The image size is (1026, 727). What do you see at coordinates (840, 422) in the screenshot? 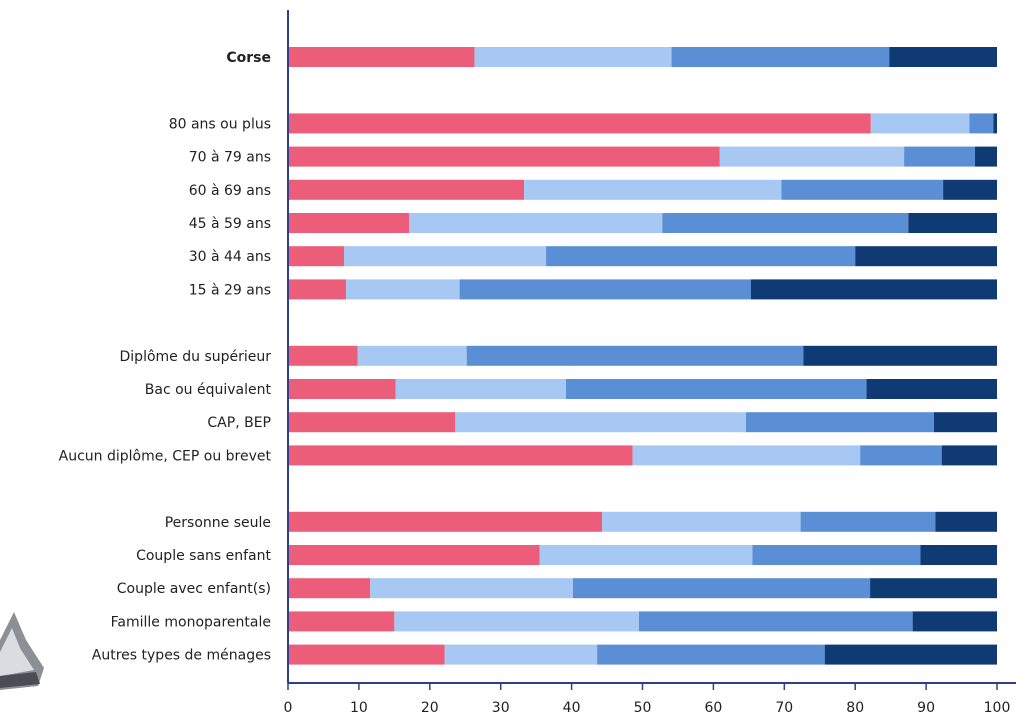
I see `bar-segment-cap-bep-s3` at bounding box center [840, 422].